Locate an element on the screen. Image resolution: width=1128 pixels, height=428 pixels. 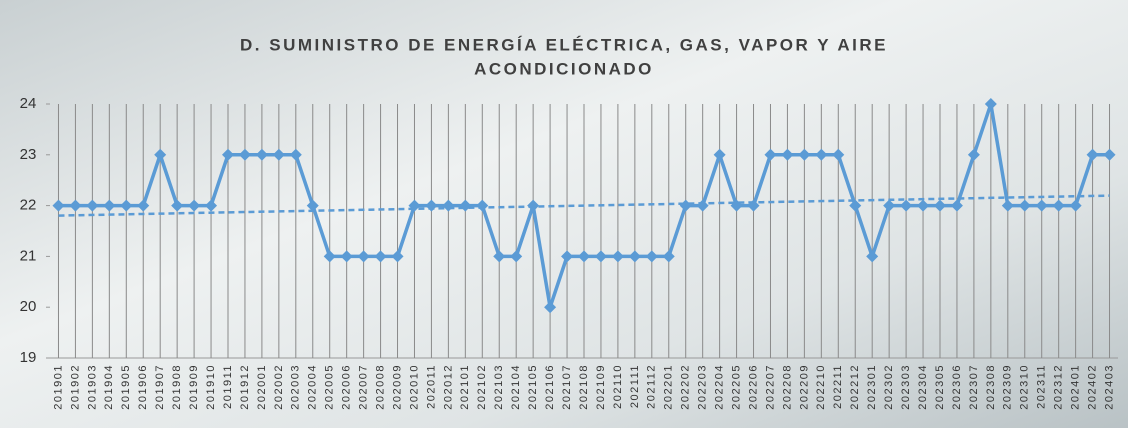
x-tick-label: 202402 is located at coordinates (1092, 387).